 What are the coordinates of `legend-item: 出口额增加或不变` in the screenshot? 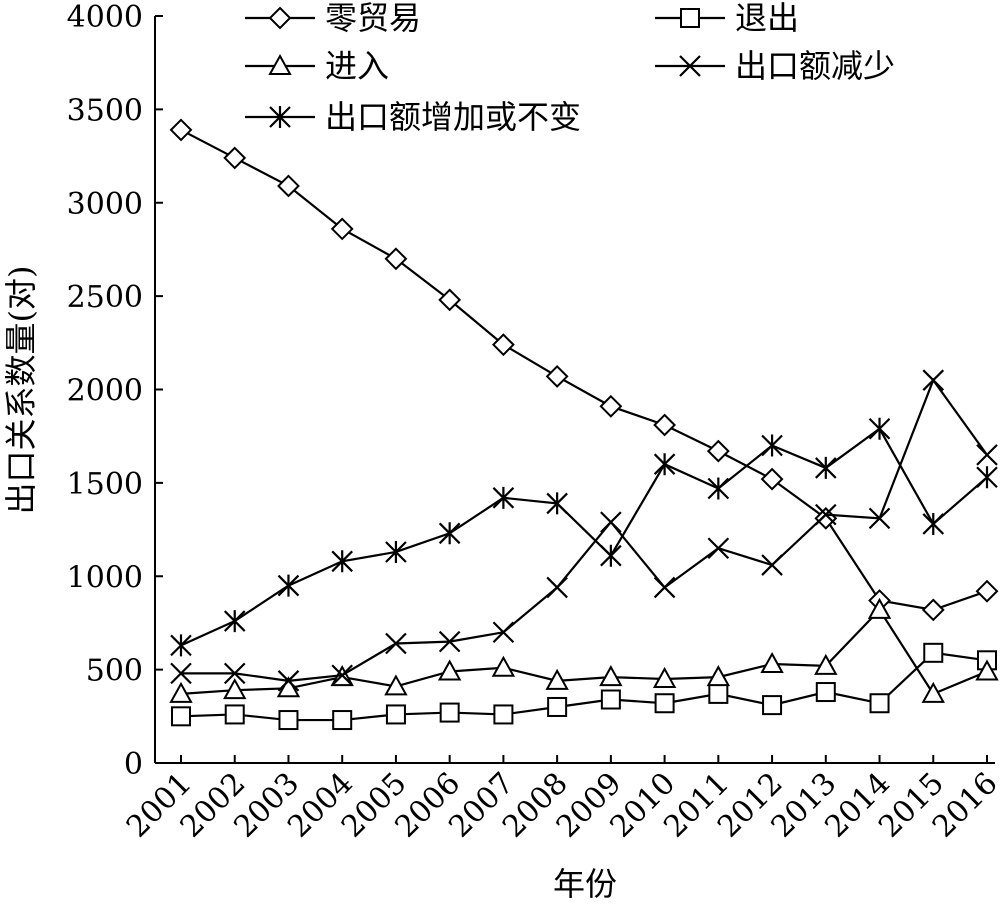 It's located at (413, 117).